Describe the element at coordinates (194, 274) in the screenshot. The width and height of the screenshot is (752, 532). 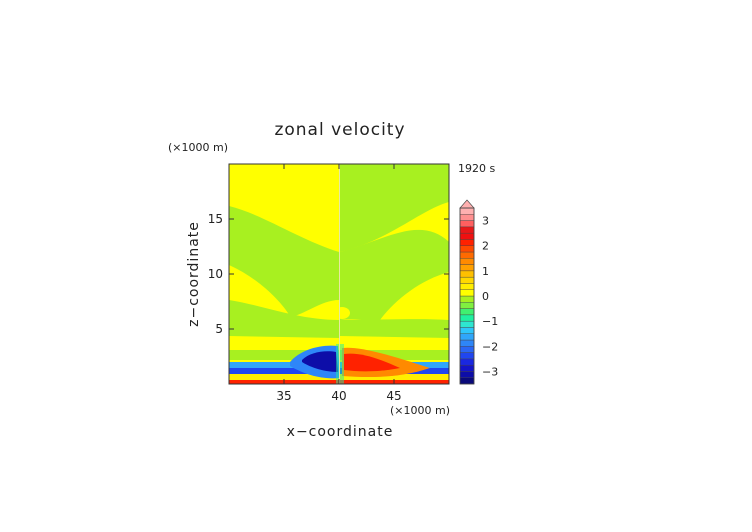
I see `y-axis-label: z−coordinate` at that location.